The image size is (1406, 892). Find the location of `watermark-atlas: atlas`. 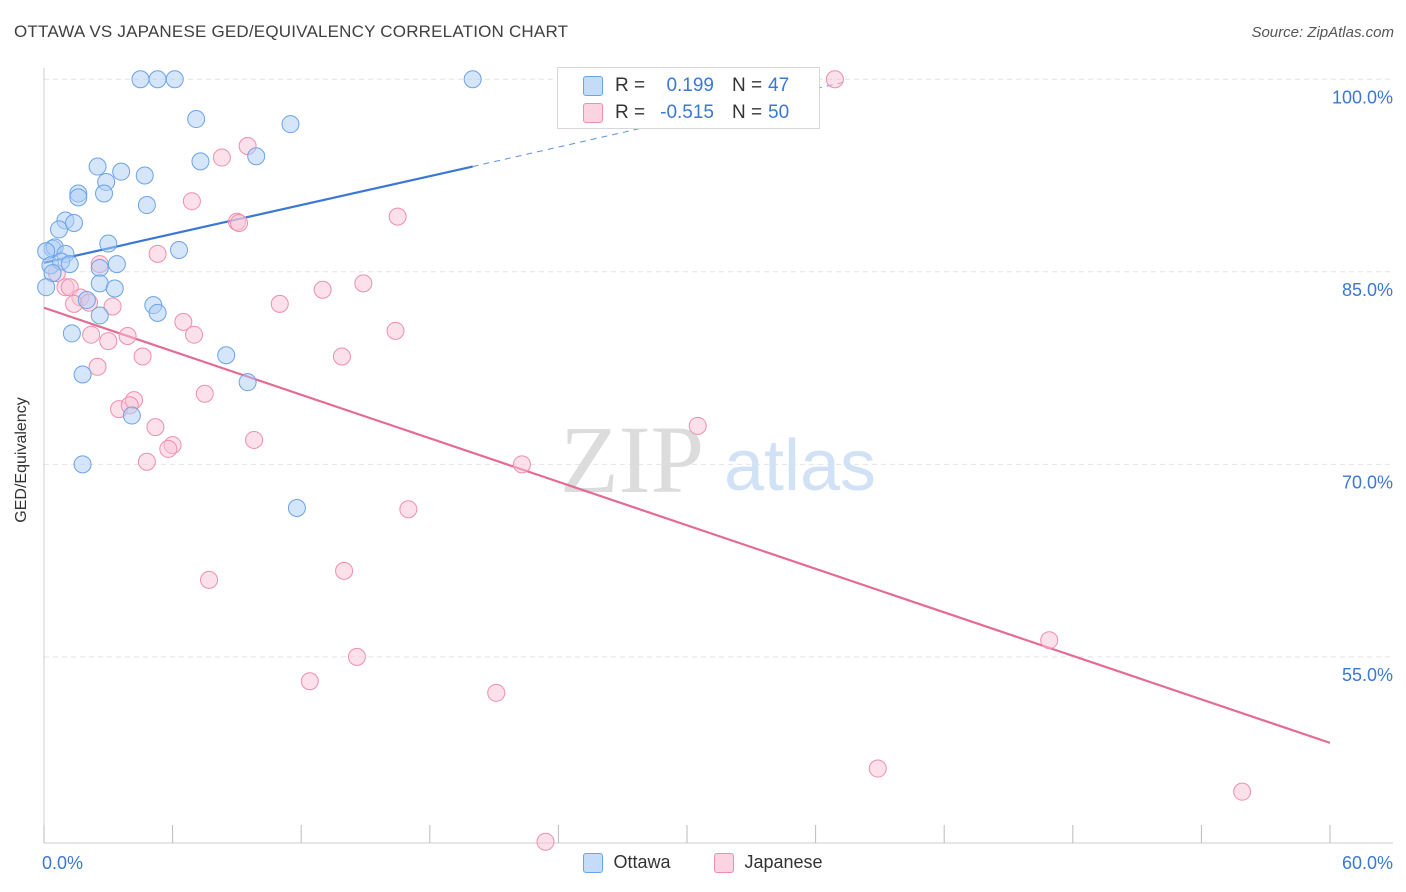

watermark-atlas: atlas is located at coordinates (800, 466).